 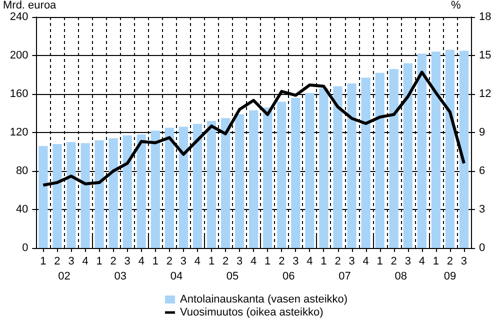 I want to click on text: 08, so click(x=400, y=276).